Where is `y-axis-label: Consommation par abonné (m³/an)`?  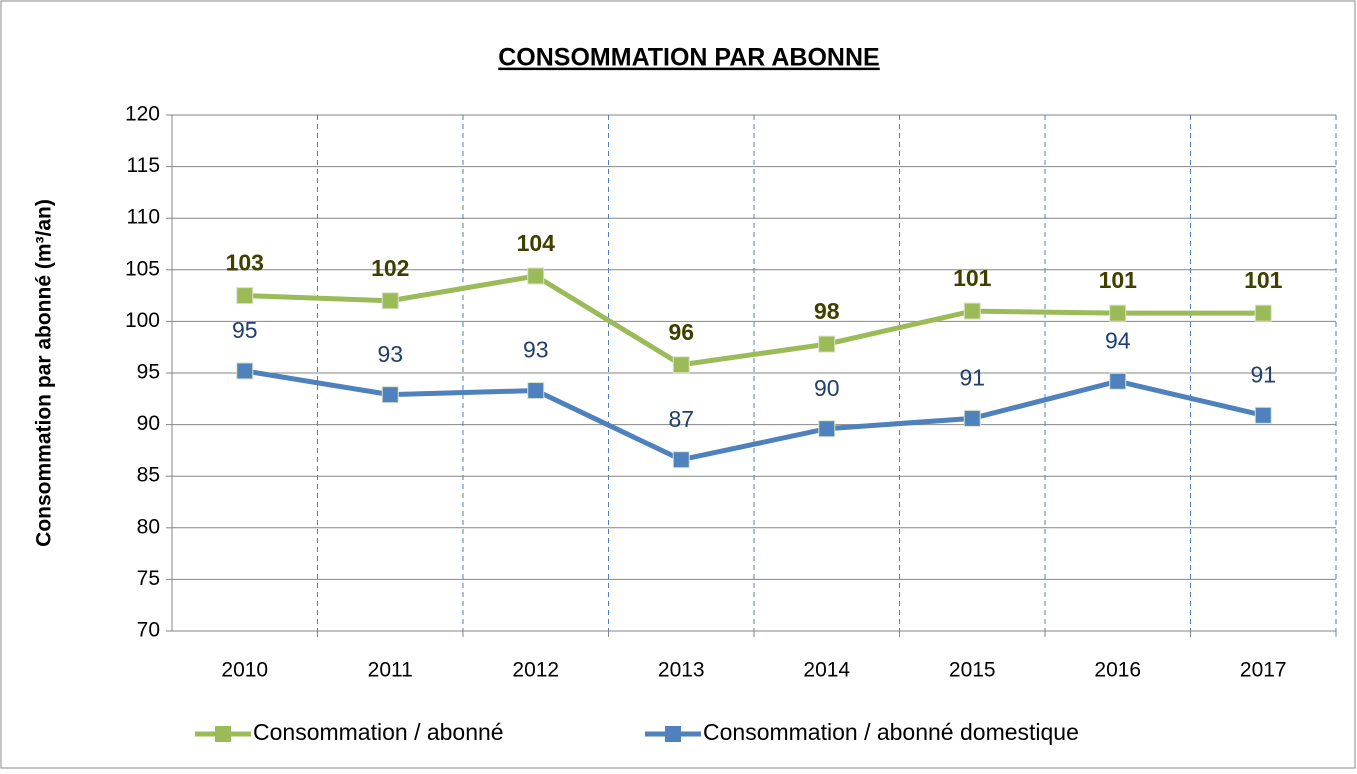
y-axis-label: Consommation par abonné (m³/an) is located at coordinates (44, 373).